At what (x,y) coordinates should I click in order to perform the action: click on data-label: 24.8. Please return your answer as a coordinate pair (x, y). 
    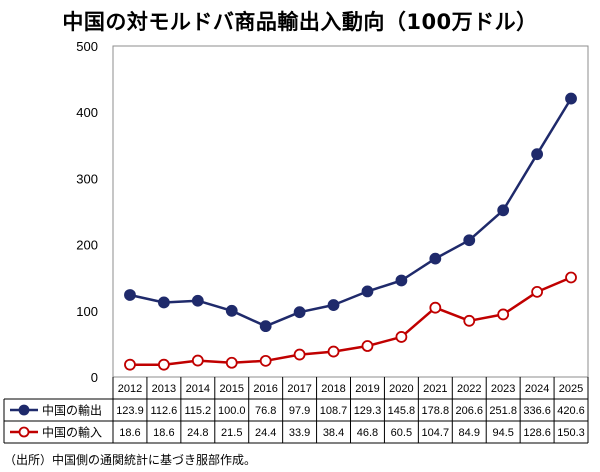
    Looking at the image, I should click on (197, 433).